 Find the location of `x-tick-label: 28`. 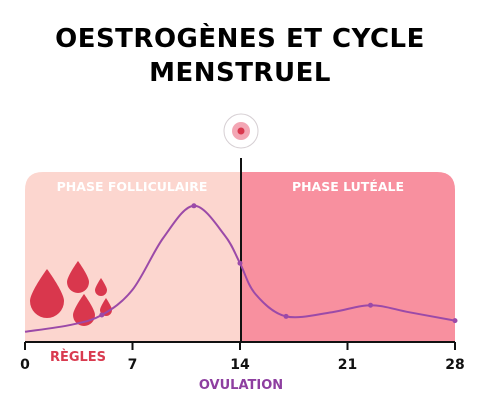

x-tick-label: 28 is located at coordinates (454, 365).